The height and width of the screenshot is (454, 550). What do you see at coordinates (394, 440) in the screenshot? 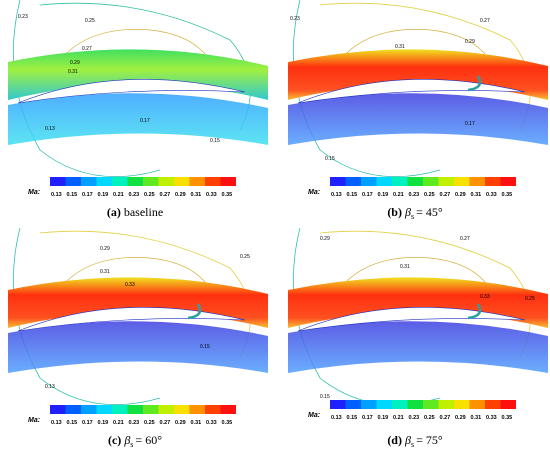
I see `caption-label: (d)` at bounding box center [394, 440].